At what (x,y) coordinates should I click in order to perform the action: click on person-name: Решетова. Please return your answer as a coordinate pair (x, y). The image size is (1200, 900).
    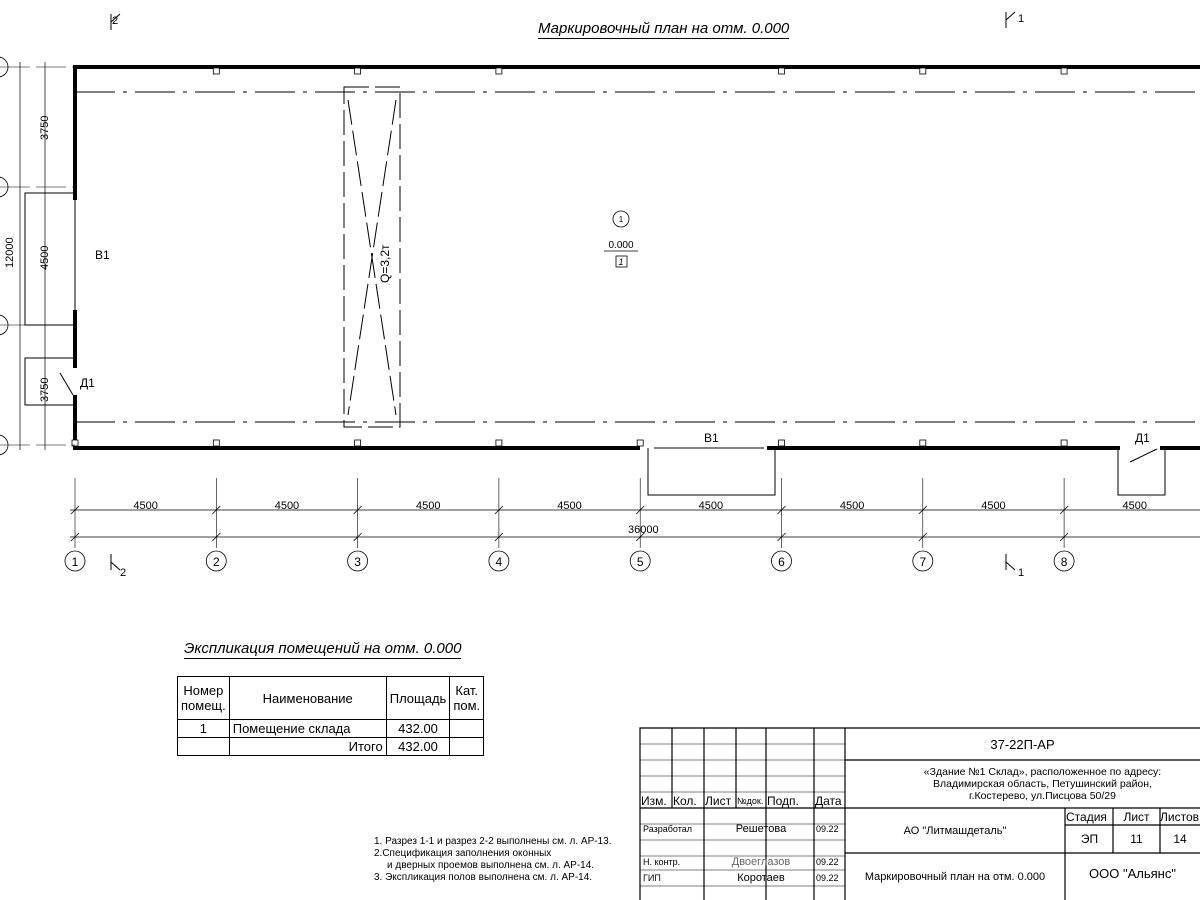
    Looking at the image, I should click on (761, 829).